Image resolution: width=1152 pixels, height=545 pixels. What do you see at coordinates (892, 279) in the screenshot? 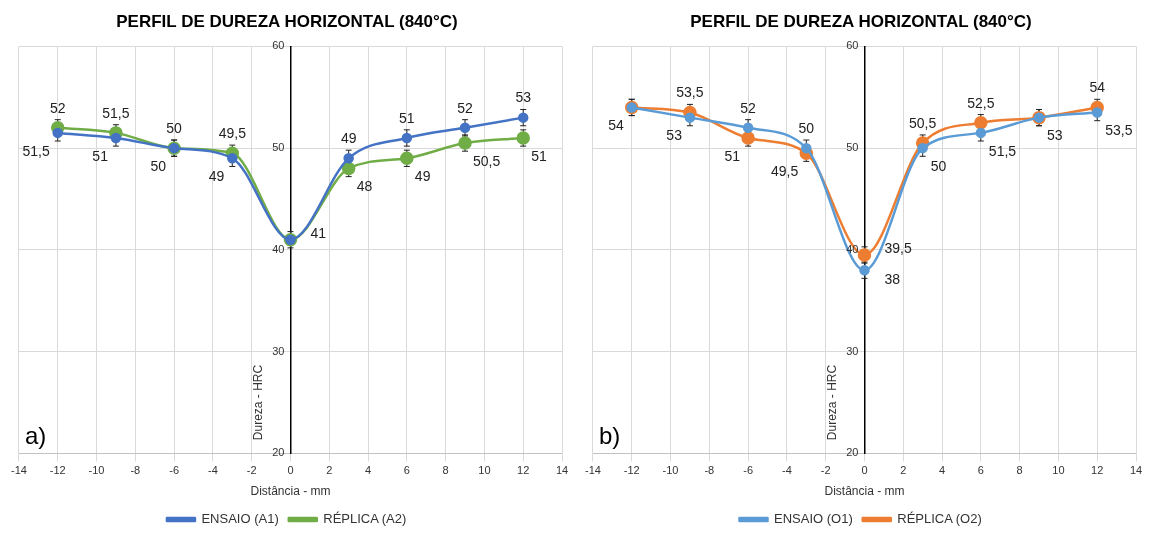
I see `data-label: 38` at bounding box center [892, 279].